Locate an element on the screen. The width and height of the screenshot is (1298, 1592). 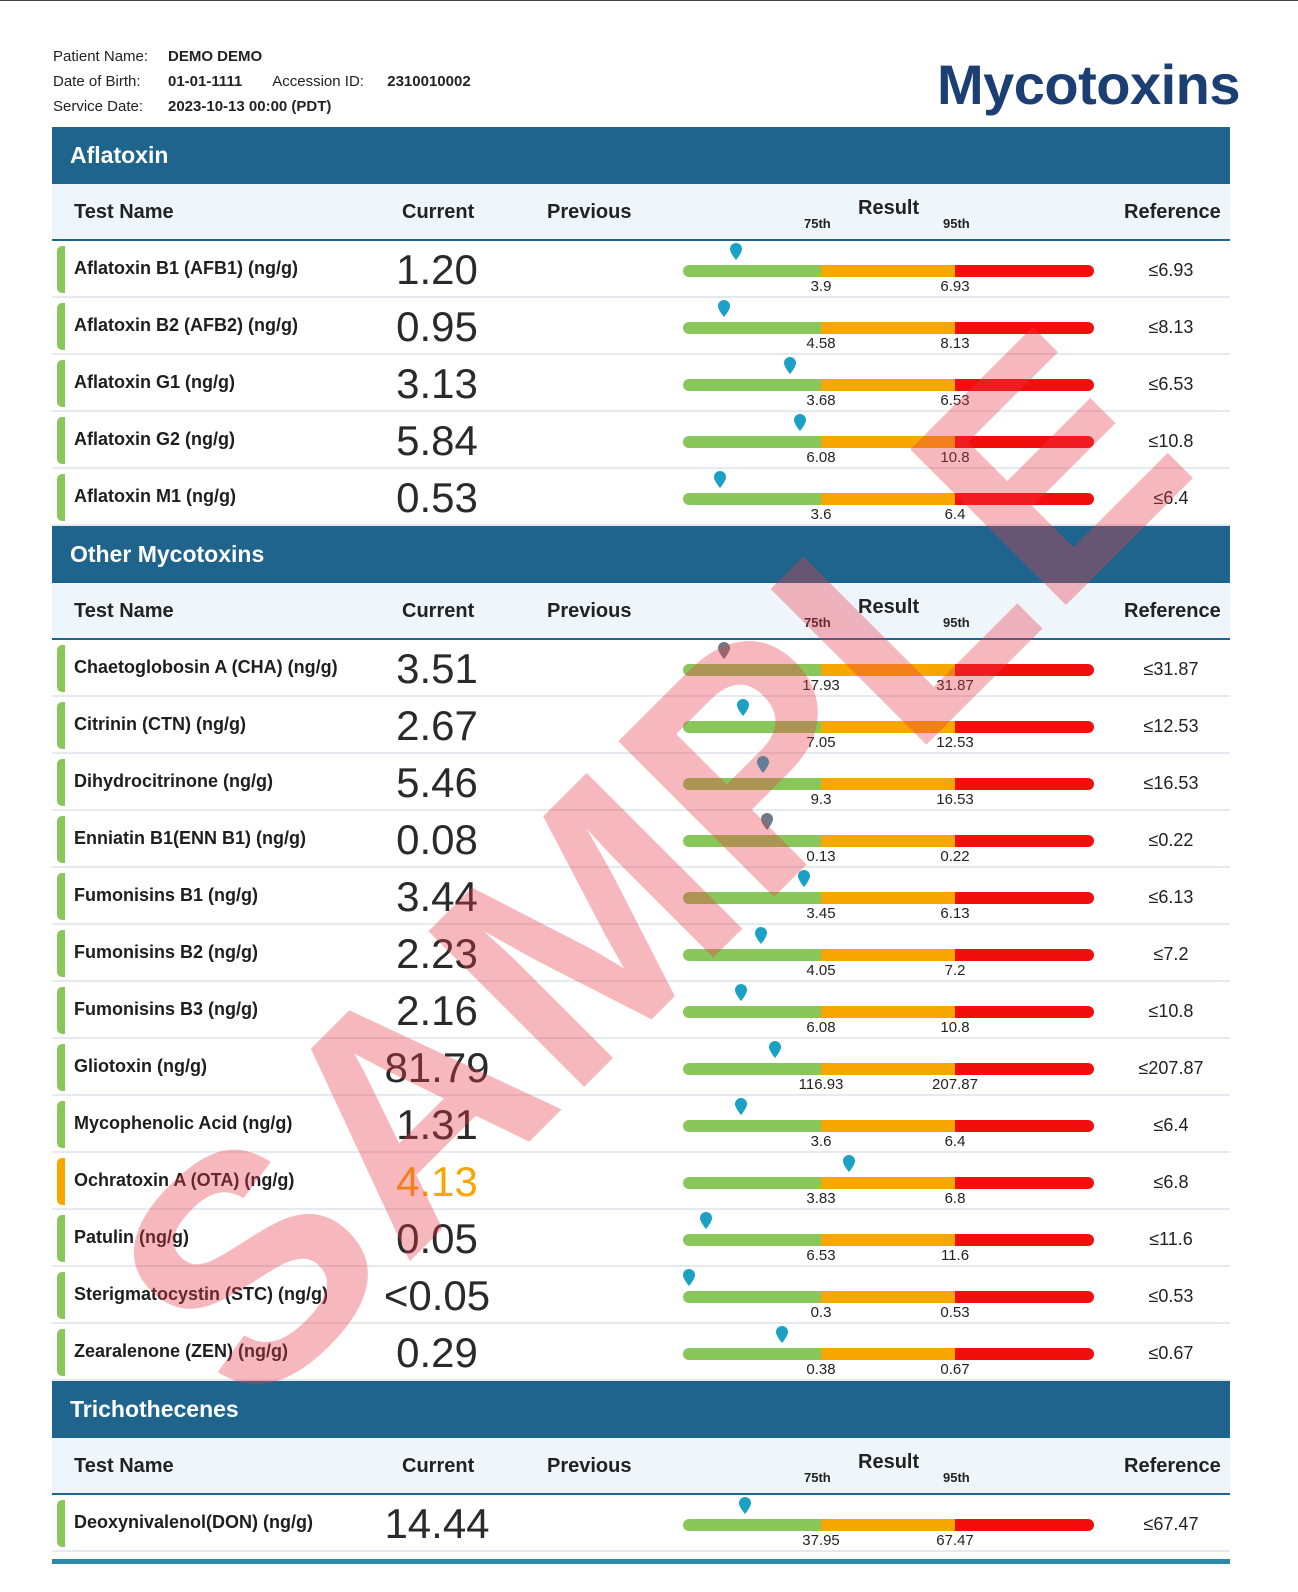
table-row: Aflatoxin M1 (ng/g) 0.53 3.6 6.4 ≤6.4 is located at coordinates (641, 497).